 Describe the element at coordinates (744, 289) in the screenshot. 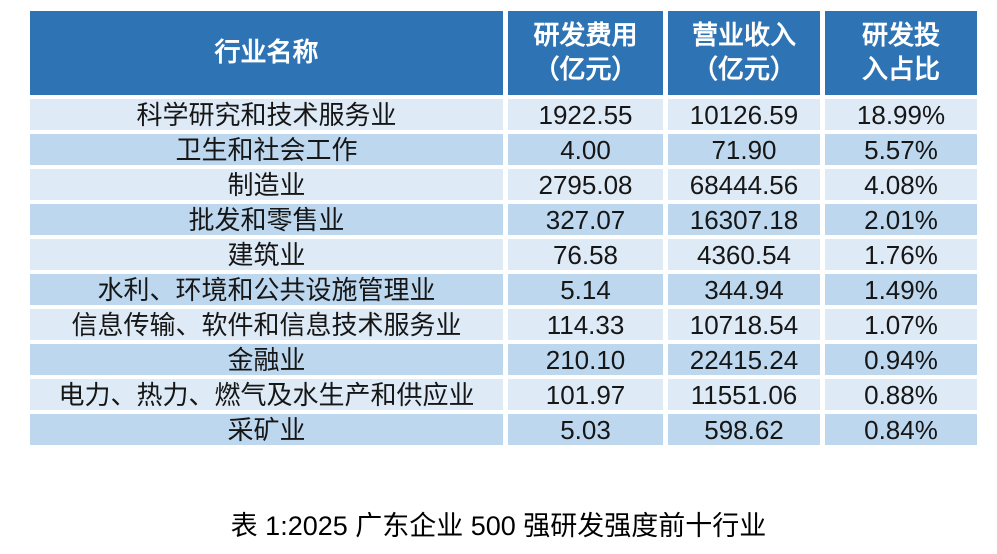

I see `revenue-cell: 344.94` at that location.